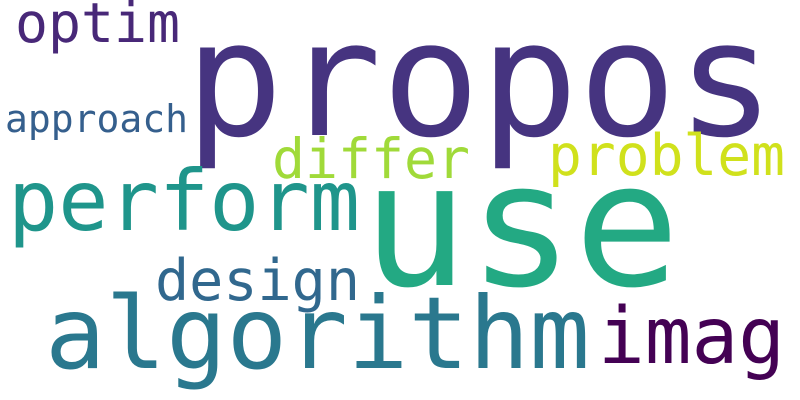 This screenshot has height=400, width=800. Describe the element at coordinates (184, 201) in the screenshot. I see `word: perform` at that location.